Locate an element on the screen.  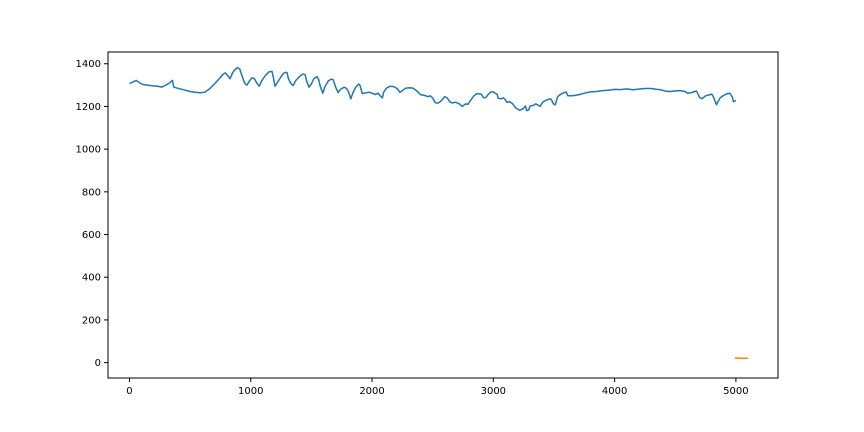
y-tick-label: 800 is located at coordinates (91, 192).